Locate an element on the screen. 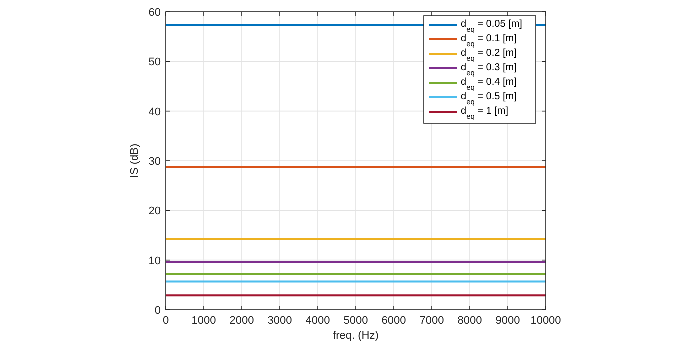 The height and width of the screenshot is (355, 677). y-tick-label: 20 is located at coordinates (154, 212).